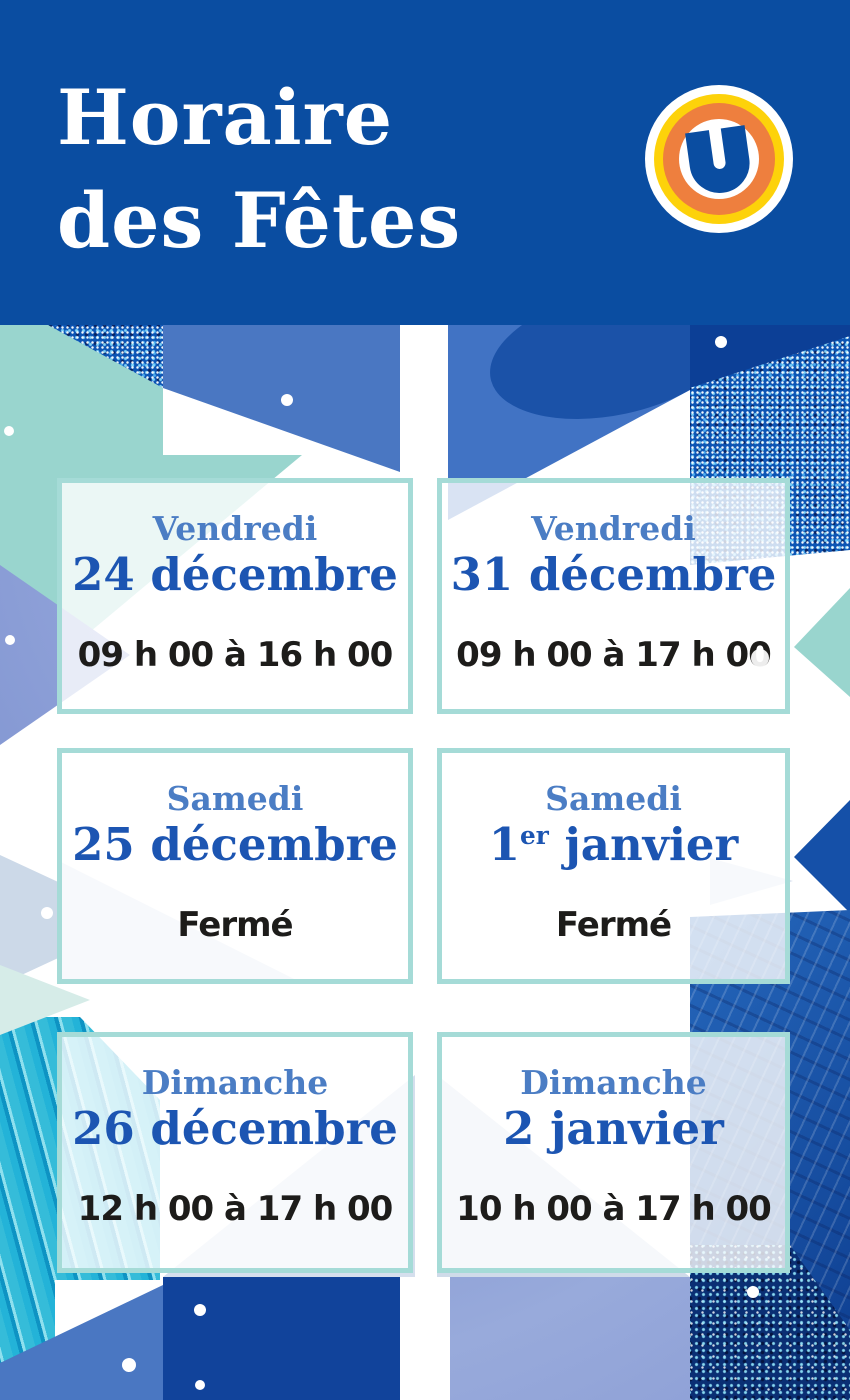 This screenshot has height=1400, width=850. I want to click on schedule-card-samedi-25: Samedi 25 décembre Fermé, so click(235, 866).